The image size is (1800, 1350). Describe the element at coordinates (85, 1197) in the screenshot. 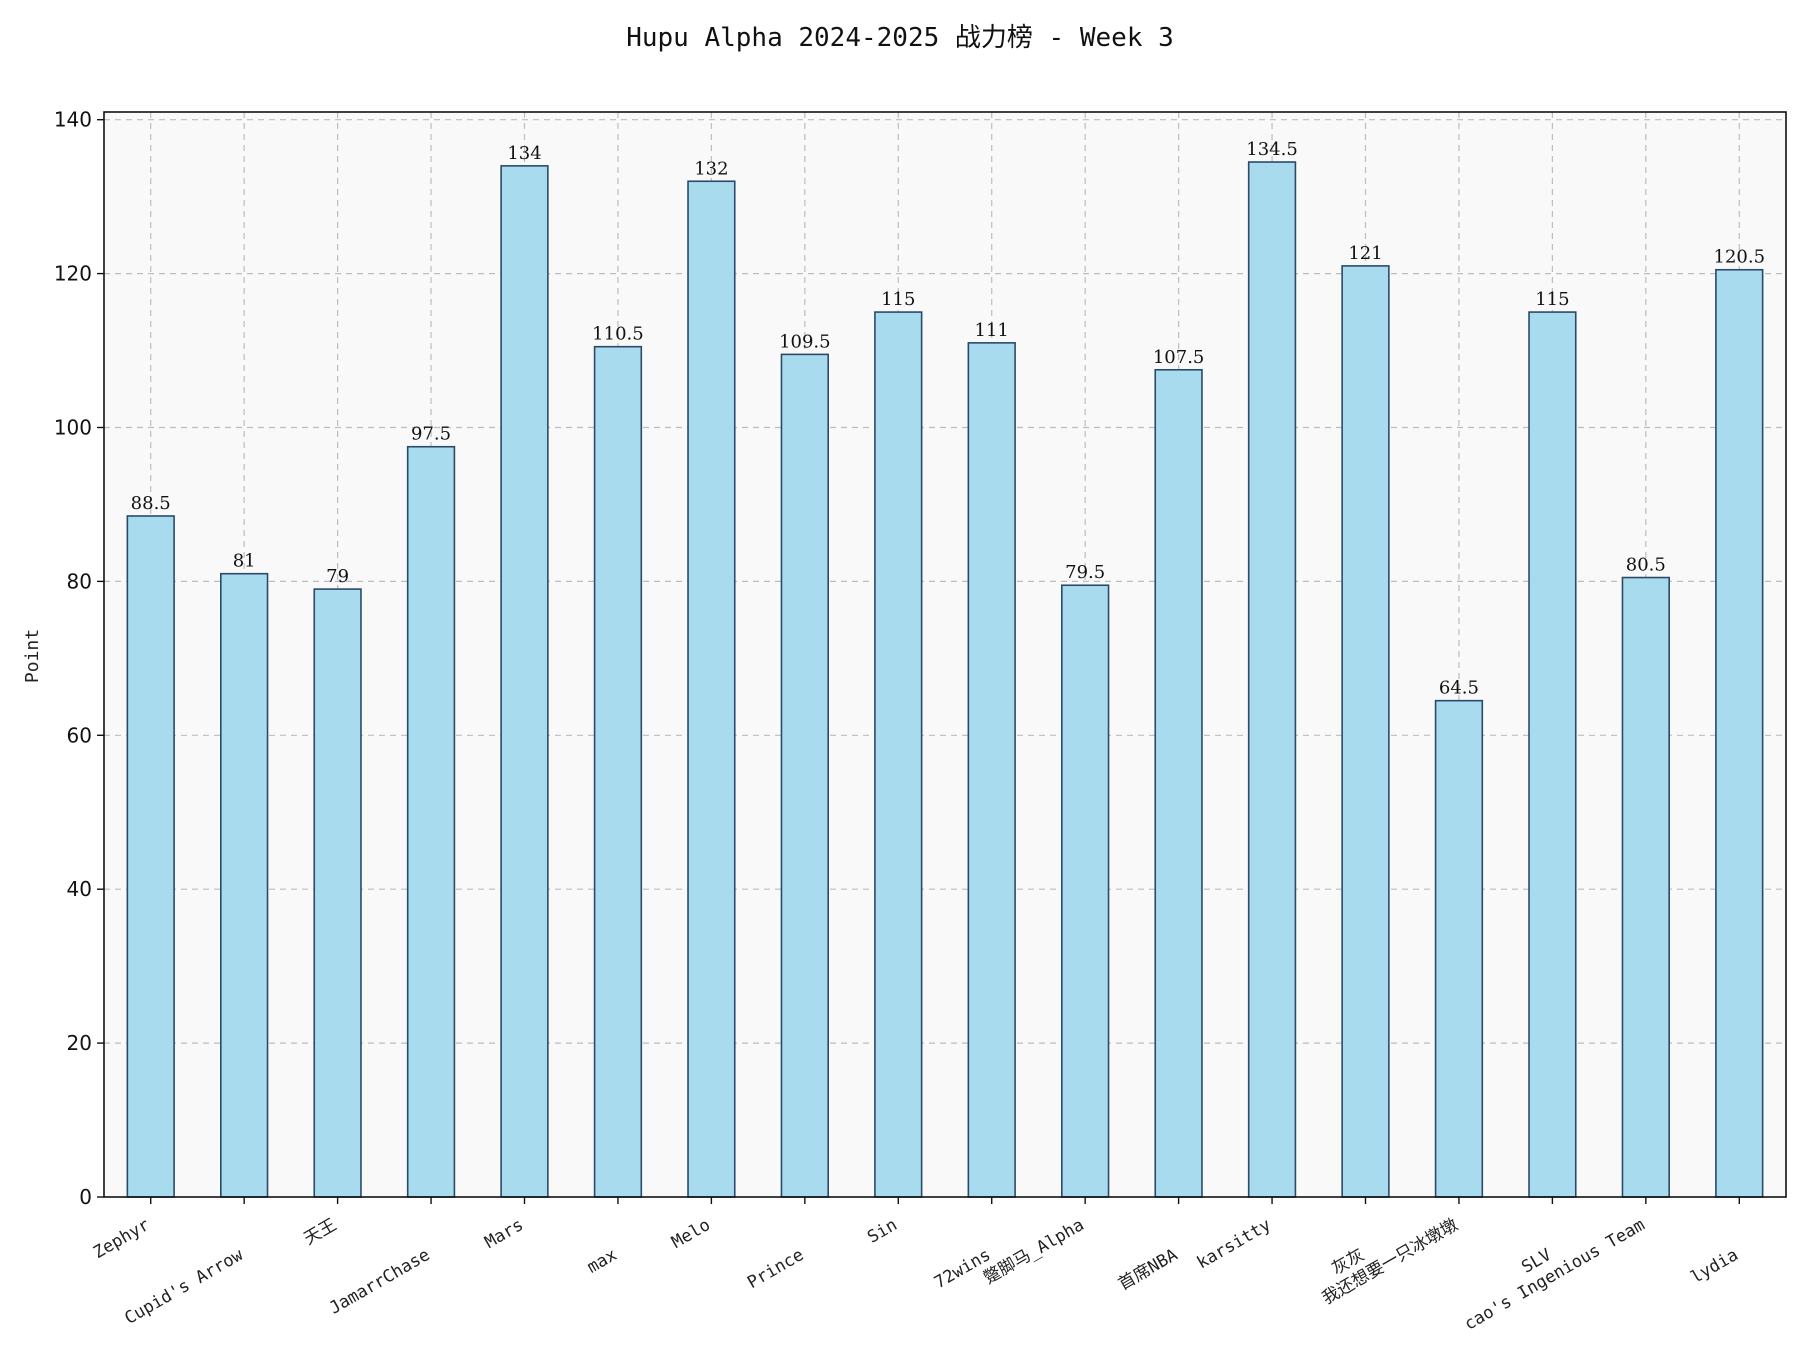

I see `y-tick-label: 0` at that location.